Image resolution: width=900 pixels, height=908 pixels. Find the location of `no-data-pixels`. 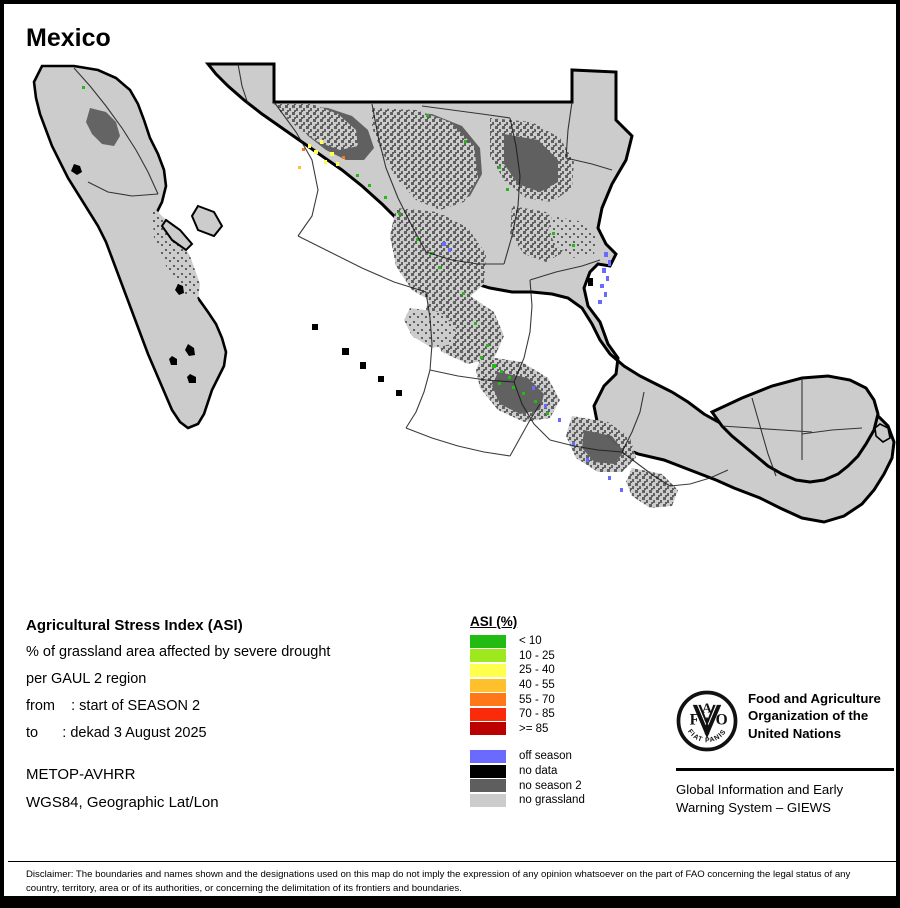

no-data-pixels is located at coordinates (452, 337).